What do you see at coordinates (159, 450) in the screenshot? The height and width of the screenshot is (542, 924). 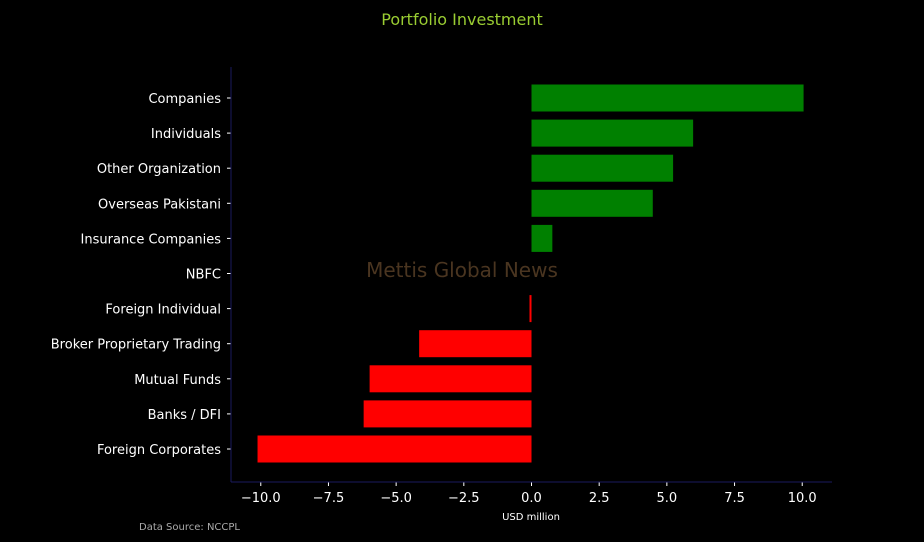 I see `category-label: Foreign Corporates` at bounding box center [159, 450].